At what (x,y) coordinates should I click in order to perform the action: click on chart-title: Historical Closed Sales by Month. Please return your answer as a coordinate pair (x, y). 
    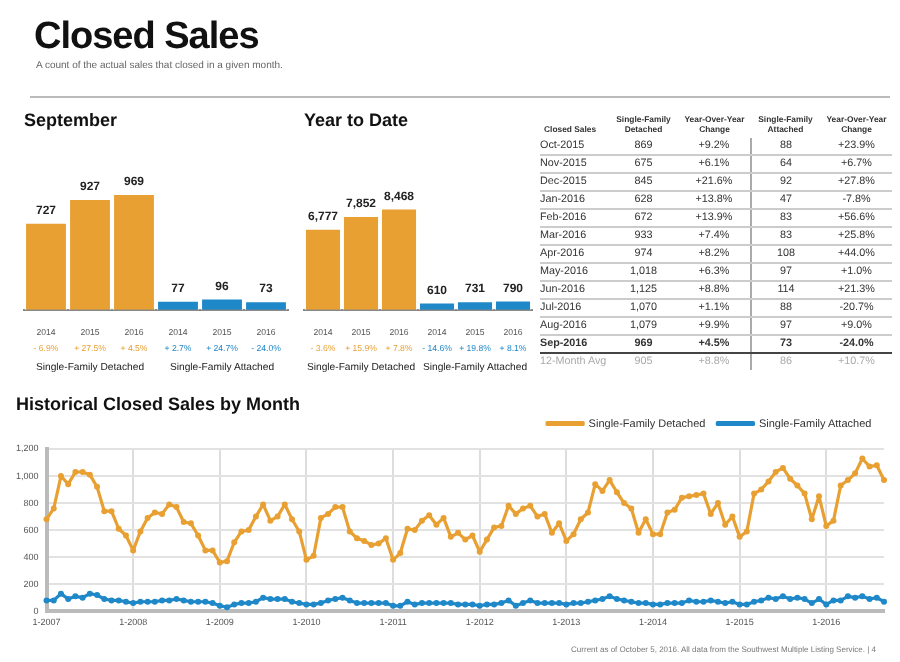
    Looking at the image, I should click on (158, 404).